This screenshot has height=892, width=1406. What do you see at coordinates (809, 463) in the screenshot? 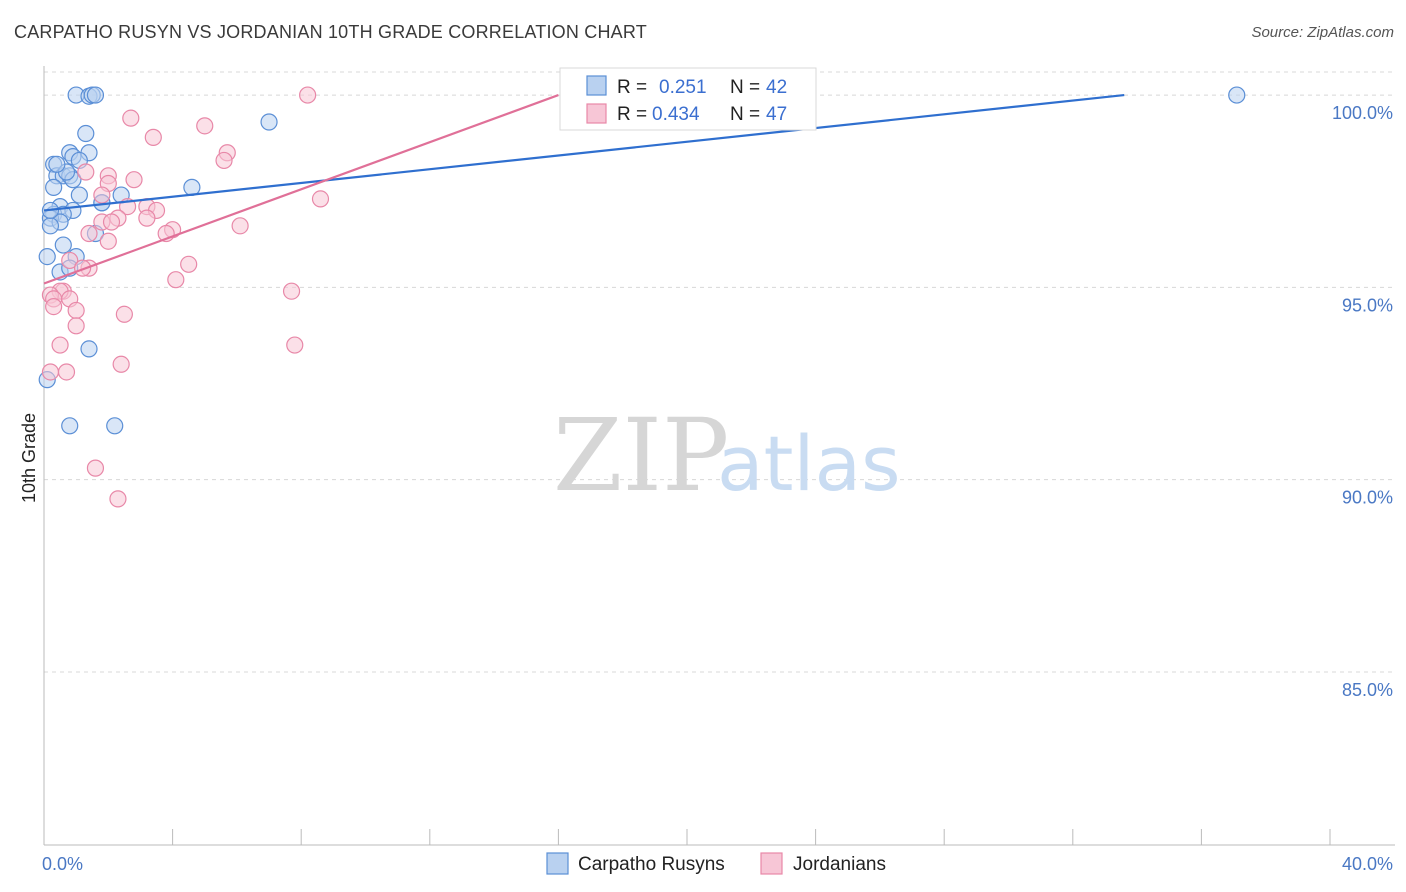
I see `watermark-atlas: atlas` at bounding box center [809, 463].